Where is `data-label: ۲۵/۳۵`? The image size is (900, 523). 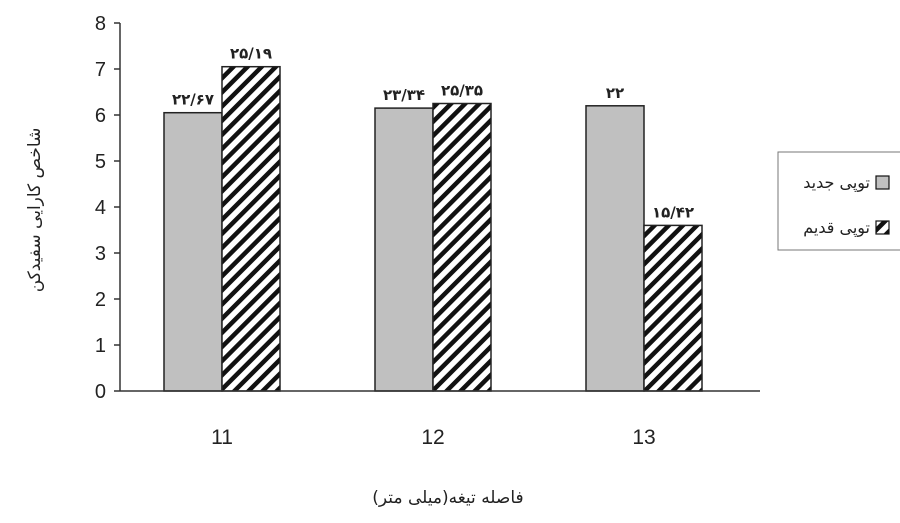
data-label: ۲۵/۳۵ is located at coordinates (462, 91).